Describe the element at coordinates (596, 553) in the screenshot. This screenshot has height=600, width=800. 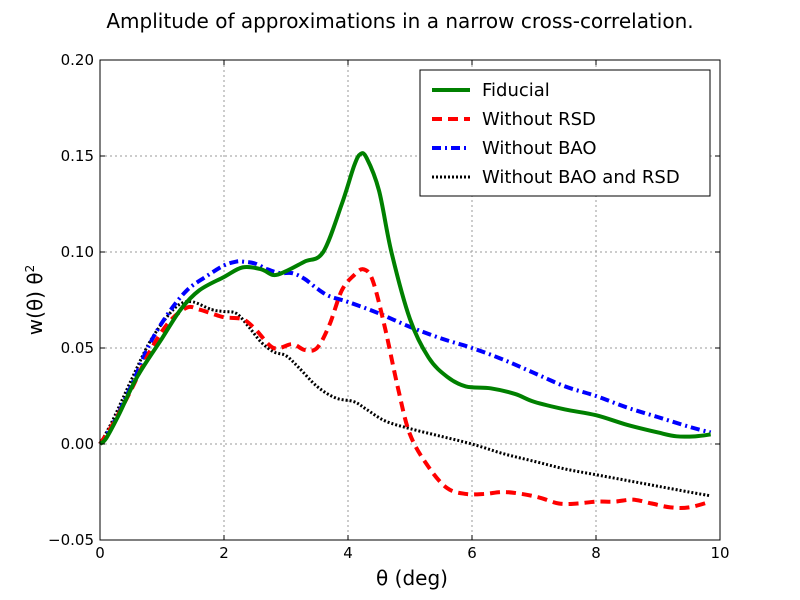
I see `x-tick-label: 8` at that location.